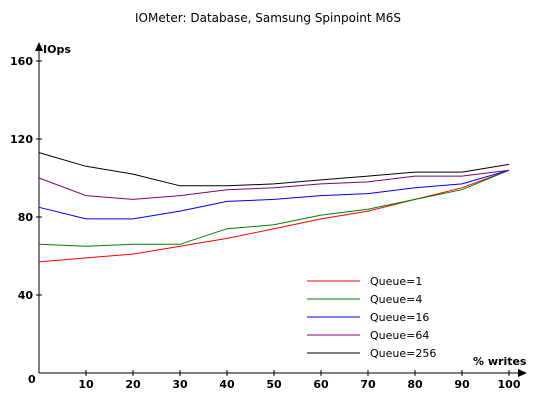  I want to click on x-tick-label: 80, so click(415, 384).